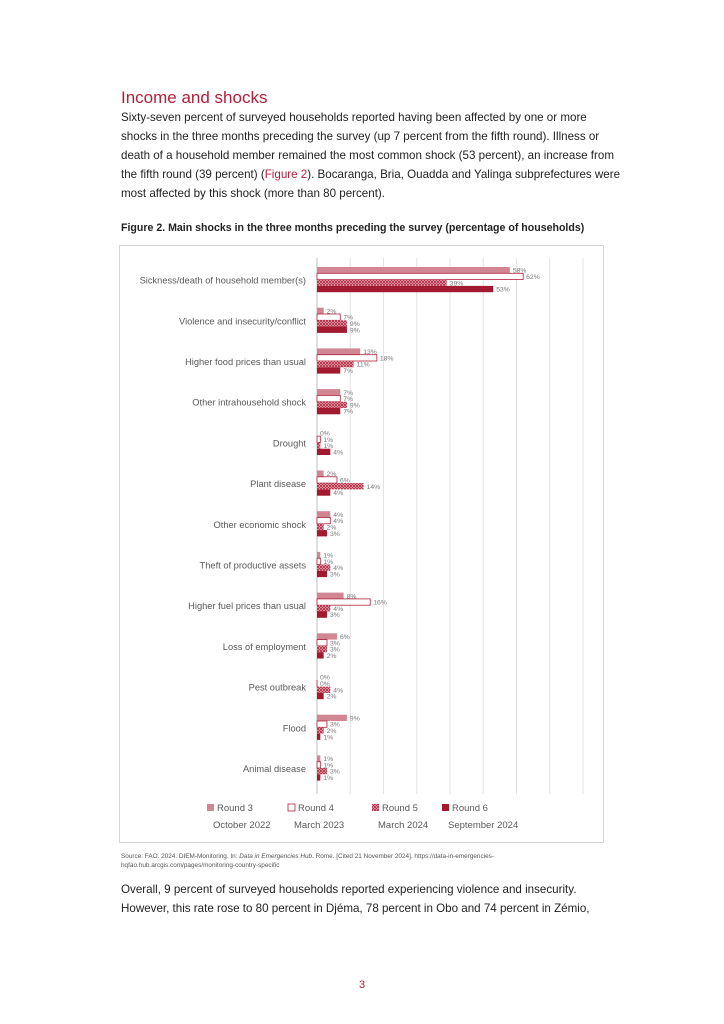 Image resolution: width=724 pixels, height=1024 pixels. What do you see at coordinates (332, 528) in the screenshot?
I see `round-5-value-label-6: 2%` at bounding box center [332, 528].